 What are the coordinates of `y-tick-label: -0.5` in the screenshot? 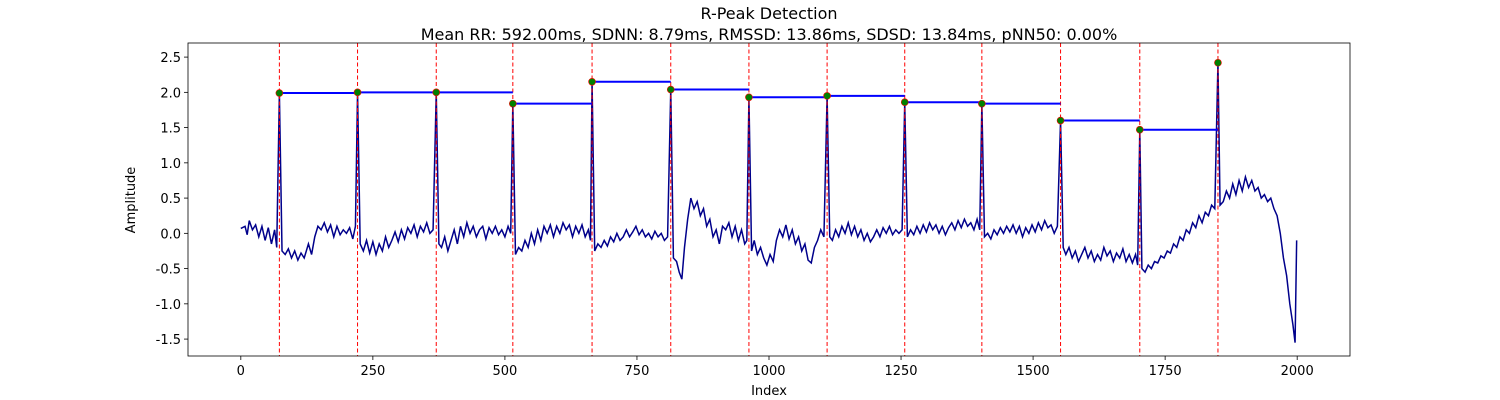 It's located at (168, 270).